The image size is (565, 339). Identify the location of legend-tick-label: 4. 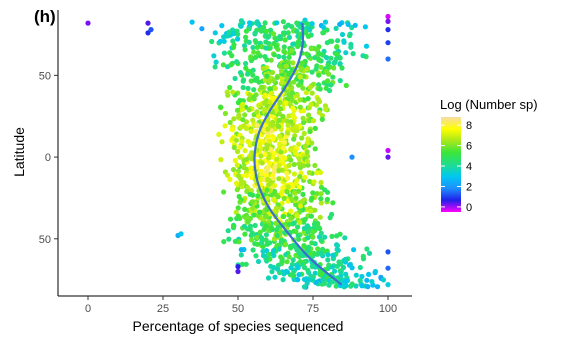
(469, 167).